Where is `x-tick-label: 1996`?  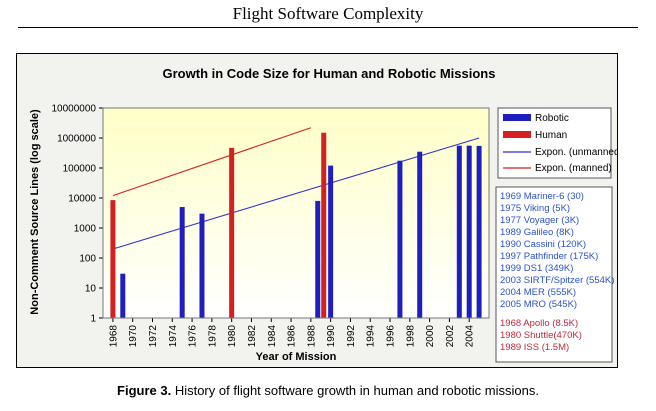
x-tick-label: 1996 is located at coordinates (391, 336).